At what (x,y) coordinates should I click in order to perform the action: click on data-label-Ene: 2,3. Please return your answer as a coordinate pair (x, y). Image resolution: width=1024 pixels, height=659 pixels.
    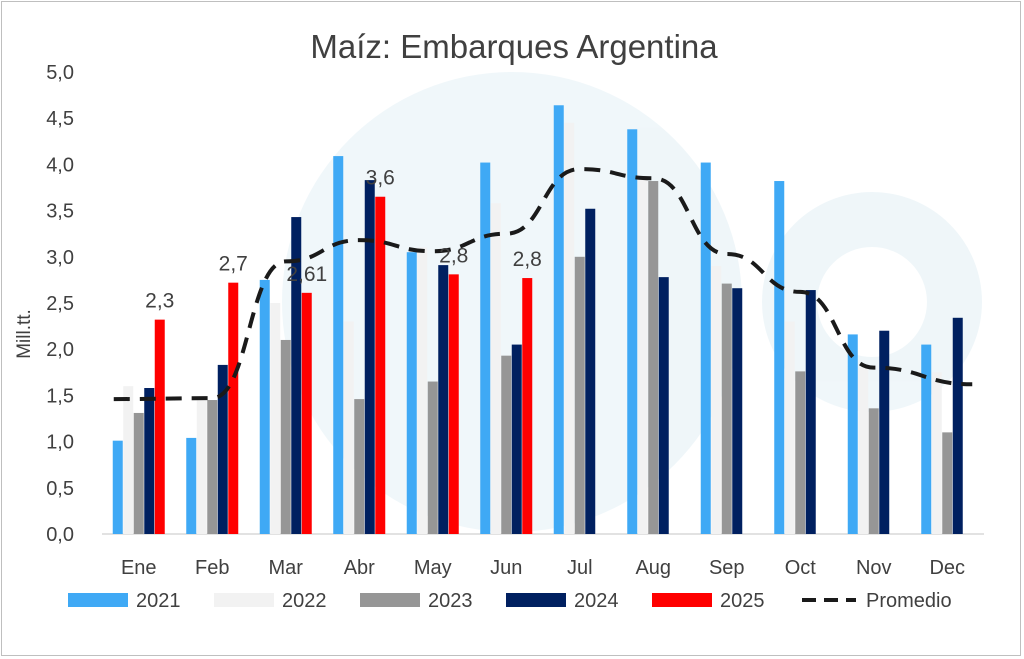
    Looking at the image, I should click on (159, 301).